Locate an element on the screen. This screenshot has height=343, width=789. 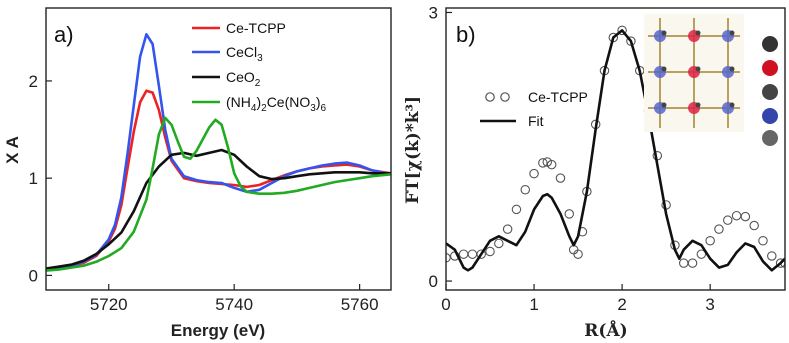
legend-label-ceo2: CeO2 is located at coordinates (243, 79).